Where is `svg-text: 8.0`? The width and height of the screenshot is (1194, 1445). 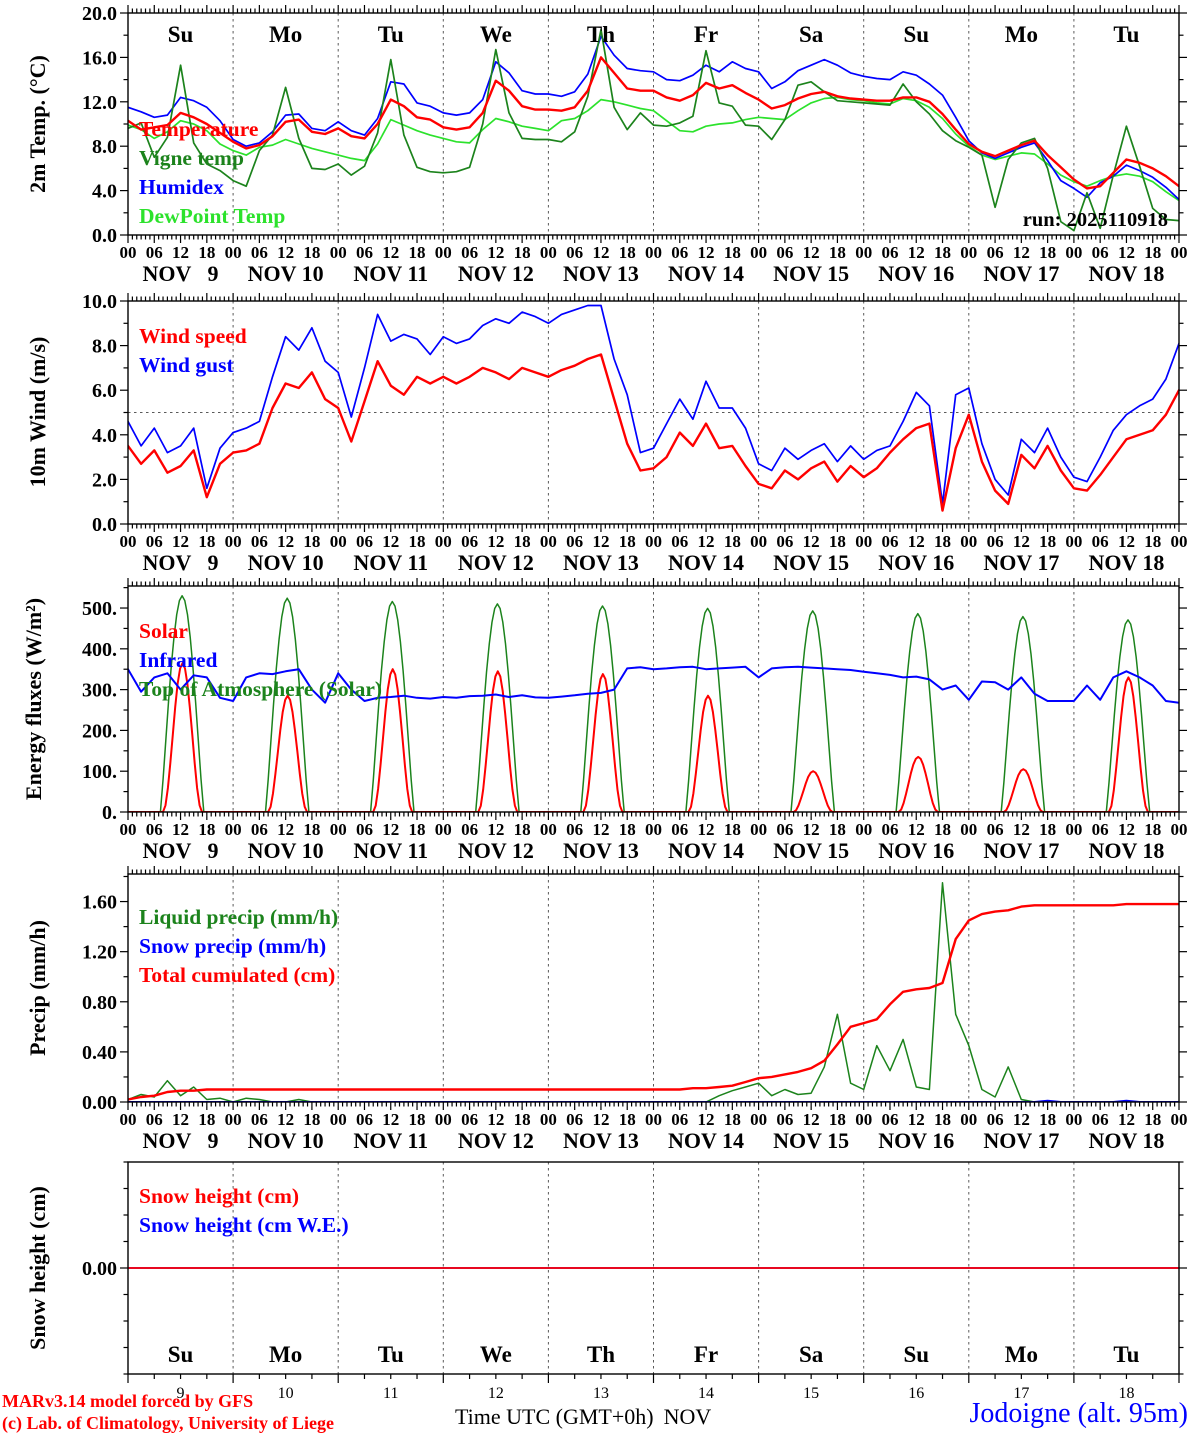
svg-text: 8.0 is located at coordinates (104, 347).